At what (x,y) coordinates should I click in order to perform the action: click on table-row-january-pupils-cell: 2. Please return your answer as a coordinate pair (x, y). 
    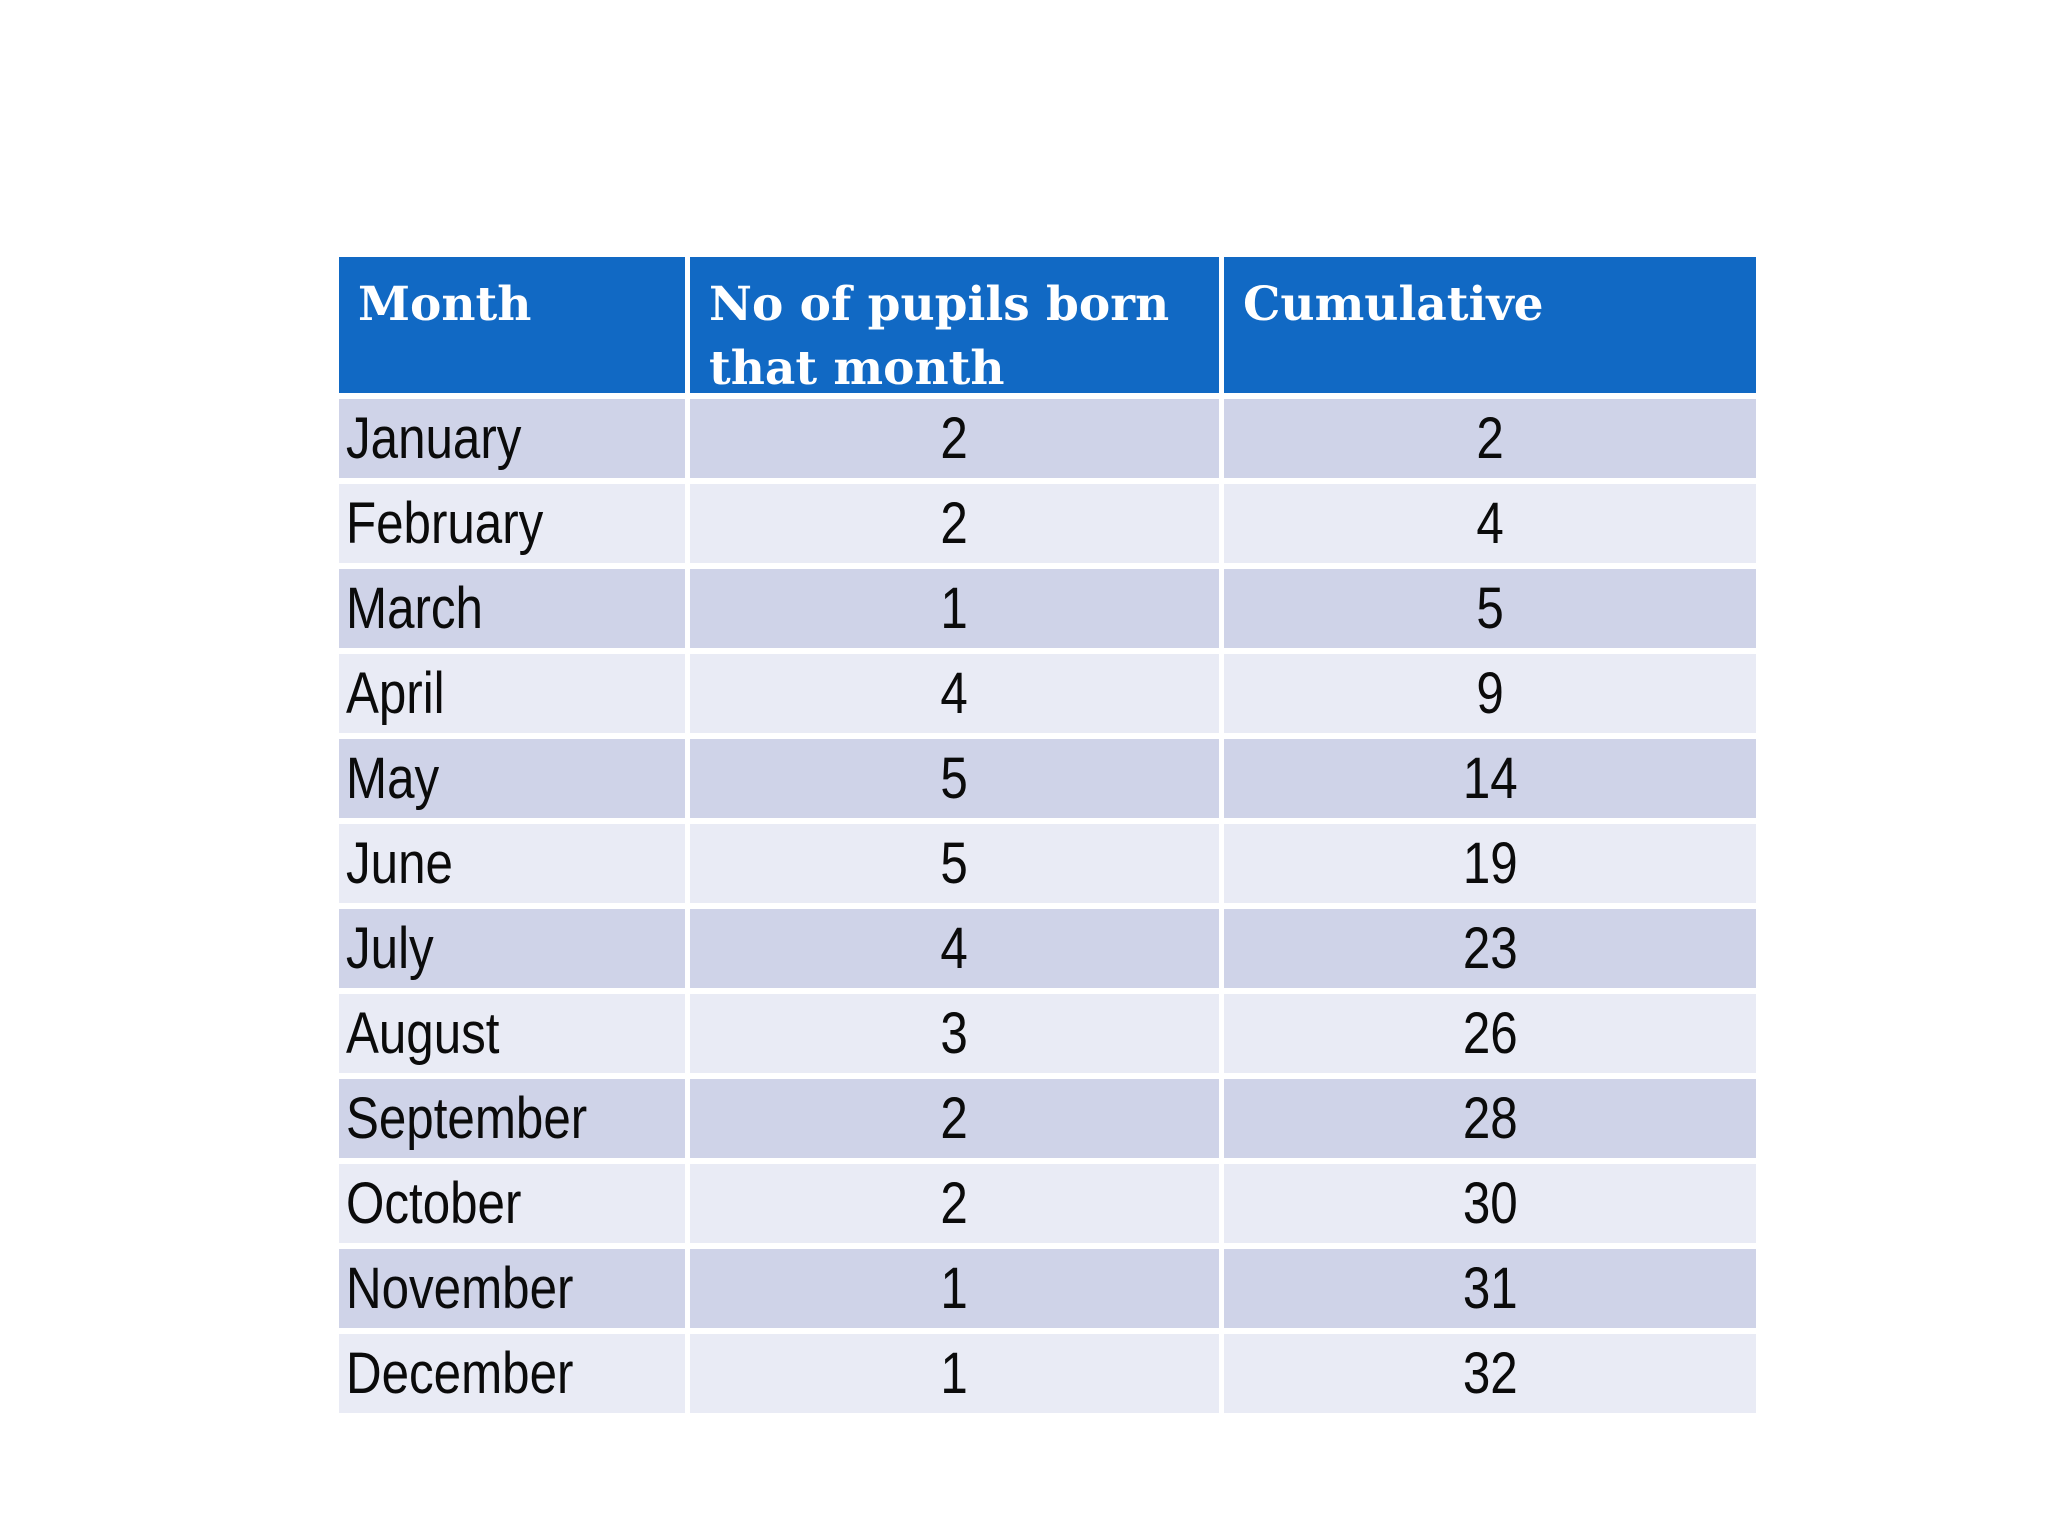
    Looking at the image, I should click on (954, 438).